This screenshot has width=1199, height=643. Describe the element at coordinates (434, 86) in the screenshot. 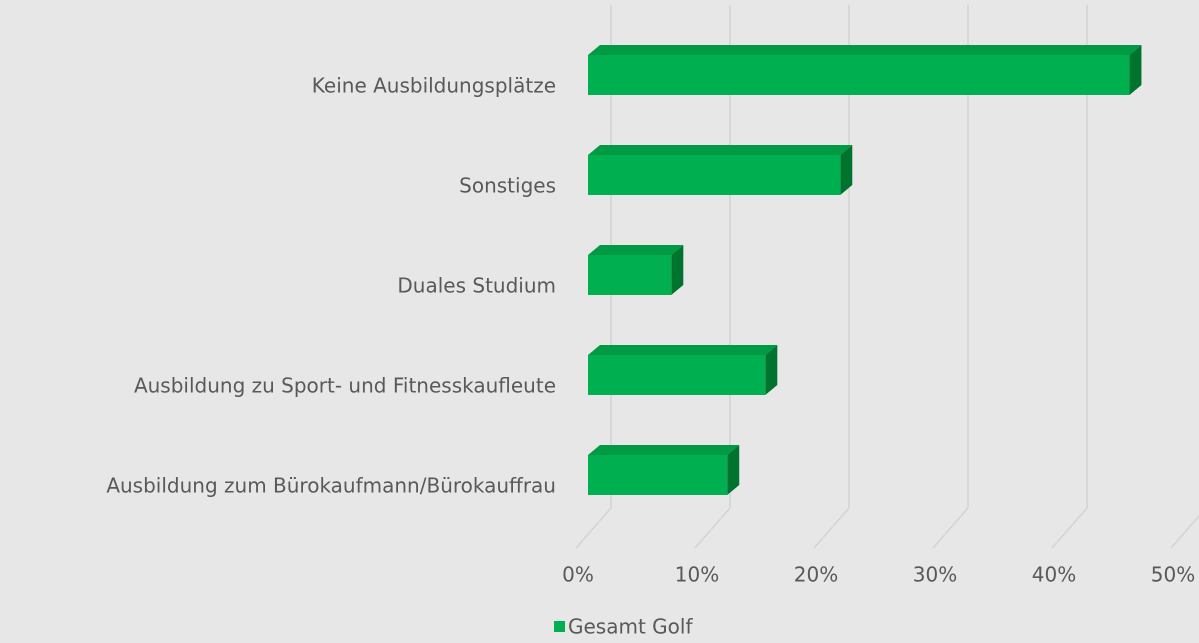

I see `y-tick-label: Keine Ausbildungsplätze` at that location.